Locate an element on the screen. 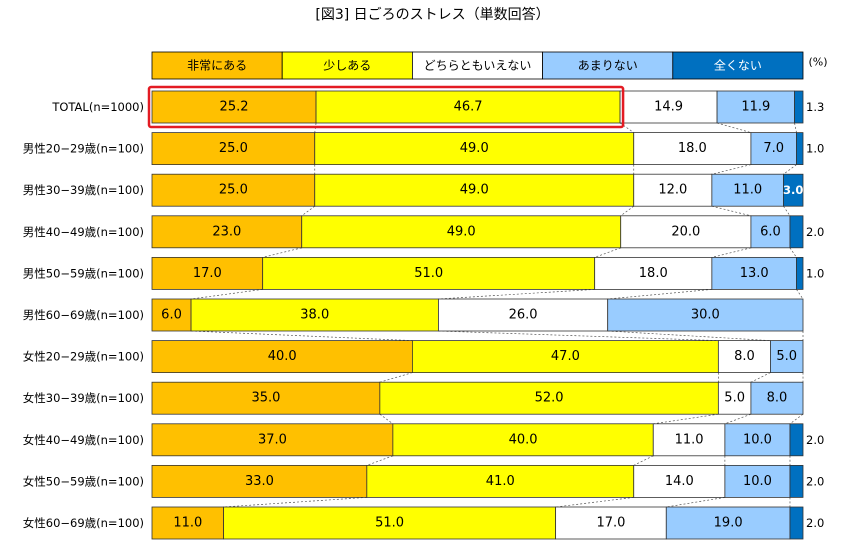 The height and width of the screenshot is (542, 865). data-label: 14.9 is located at coordinates (668, 107).